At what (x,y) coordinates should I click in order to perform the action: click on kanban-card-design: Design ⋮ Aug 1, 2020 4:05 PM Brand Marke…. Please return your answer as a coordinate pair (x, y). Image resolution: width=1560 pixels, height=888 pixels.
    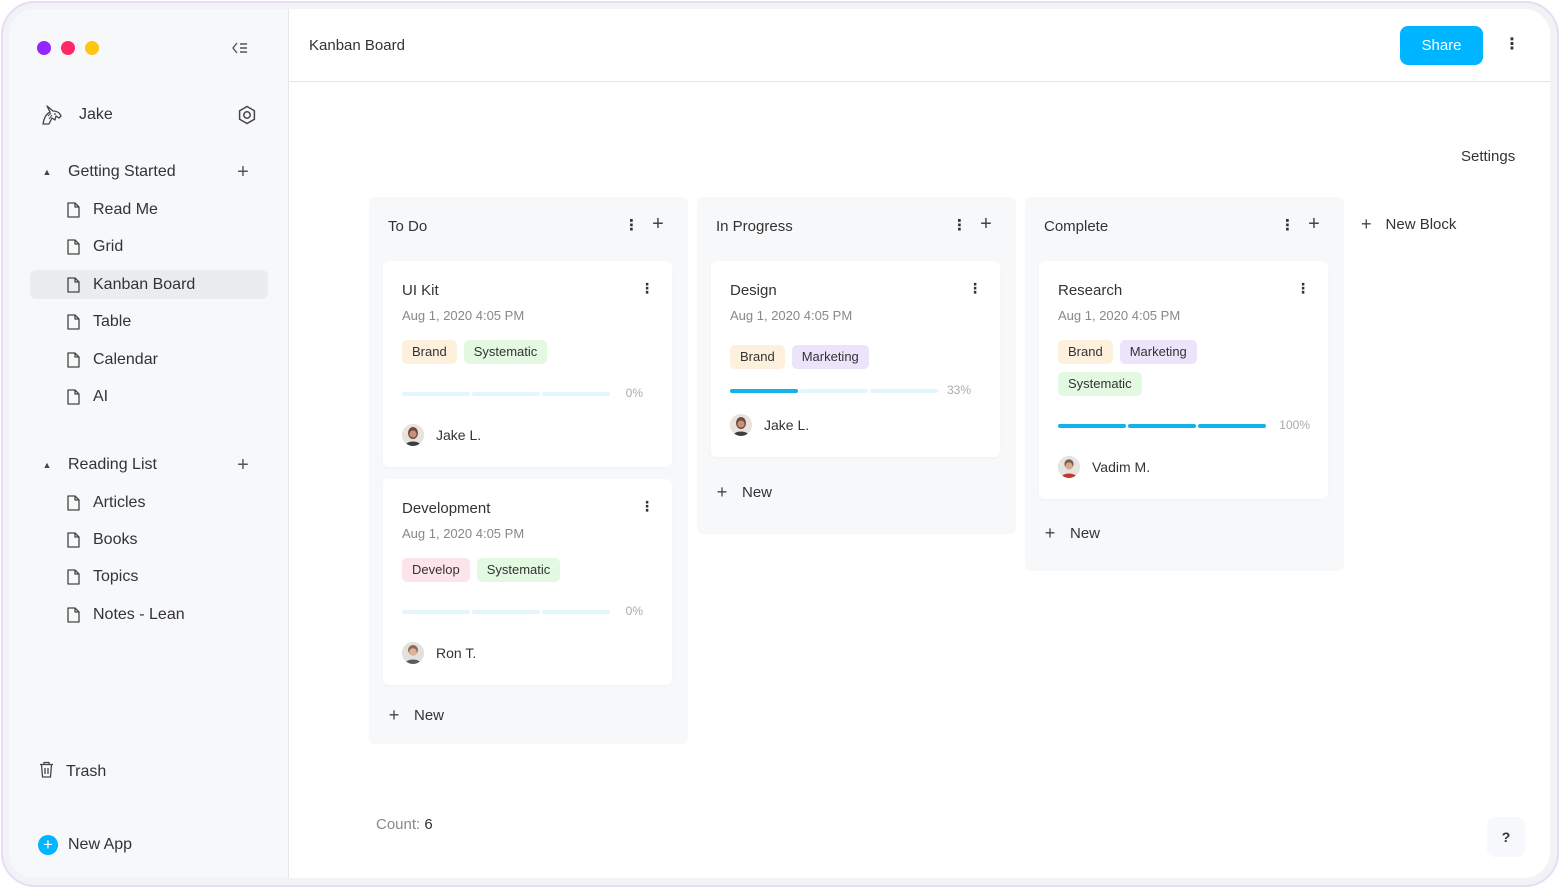
    Looking at the image, I should click on (855, 359).